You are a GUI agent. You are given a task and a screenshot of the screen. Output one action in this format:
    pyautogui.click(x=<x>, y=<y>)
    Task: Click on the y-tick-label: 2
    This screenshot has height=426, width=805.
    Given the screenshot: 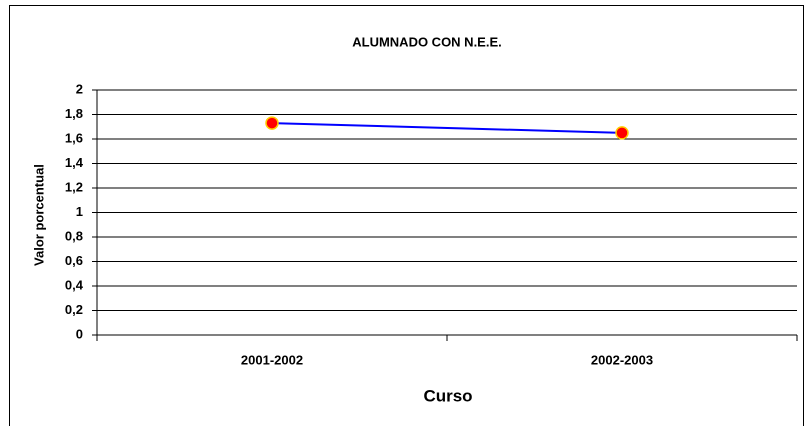 What is the action you would take?
    pyautogui.click(x=79, y=88)
    